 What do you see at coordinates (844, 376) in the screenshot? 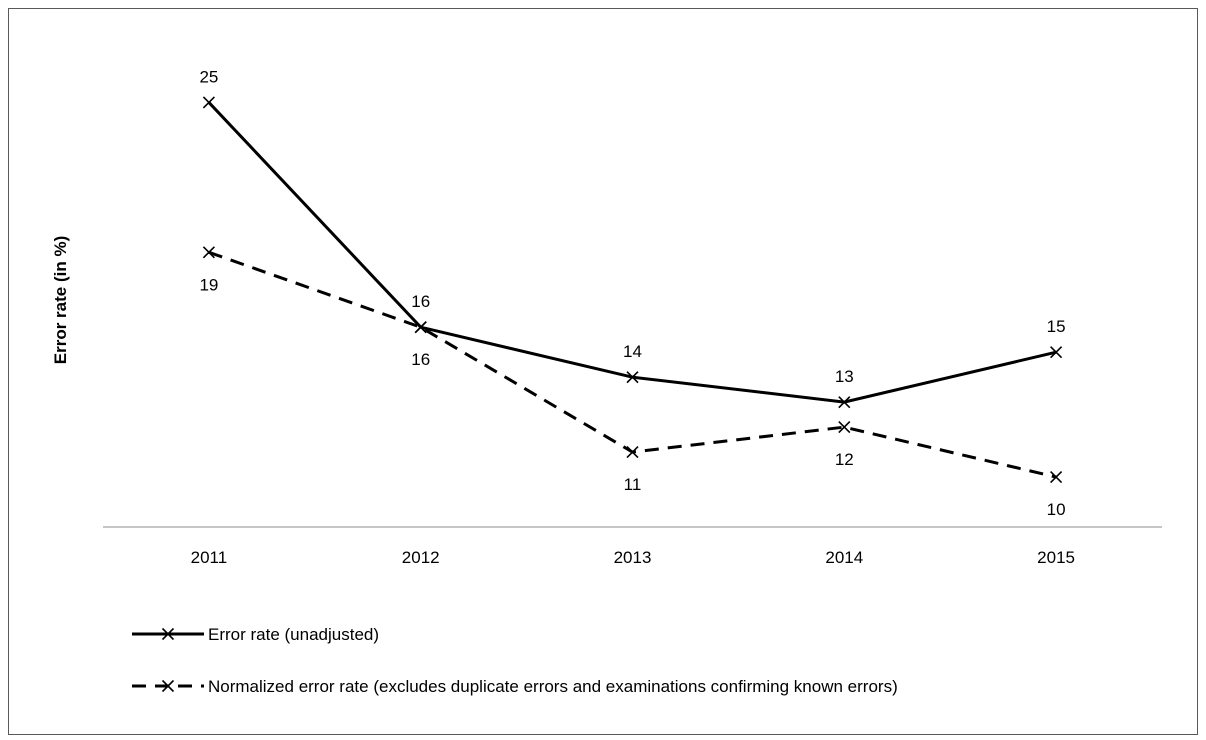
I see `data-label: 13` at bounding box center [844, 376].